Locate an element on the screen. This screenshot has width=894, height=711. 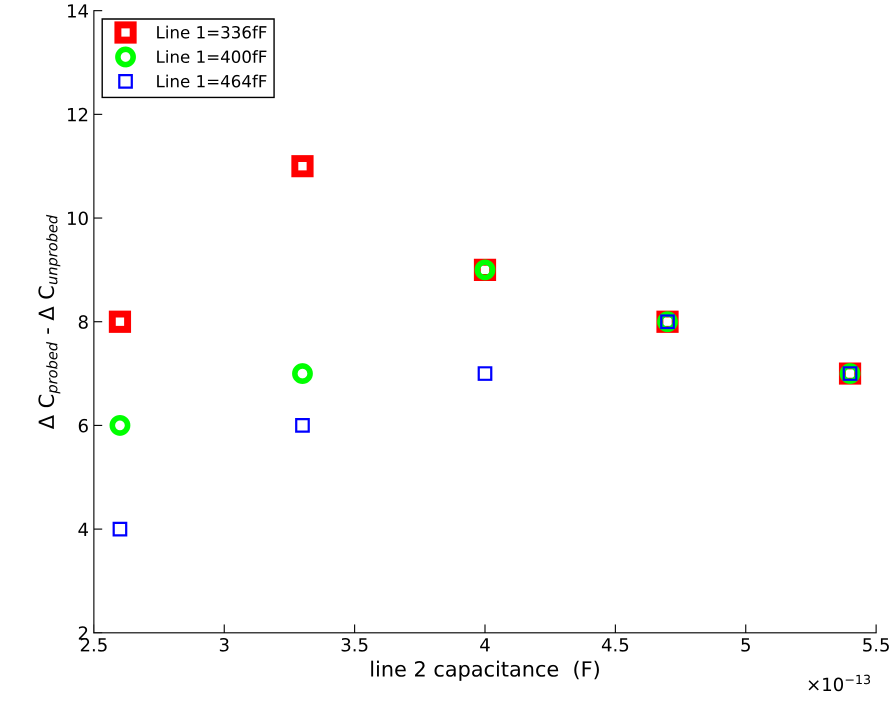
y-tick-label: 12 is located at coordinates (78, 115).